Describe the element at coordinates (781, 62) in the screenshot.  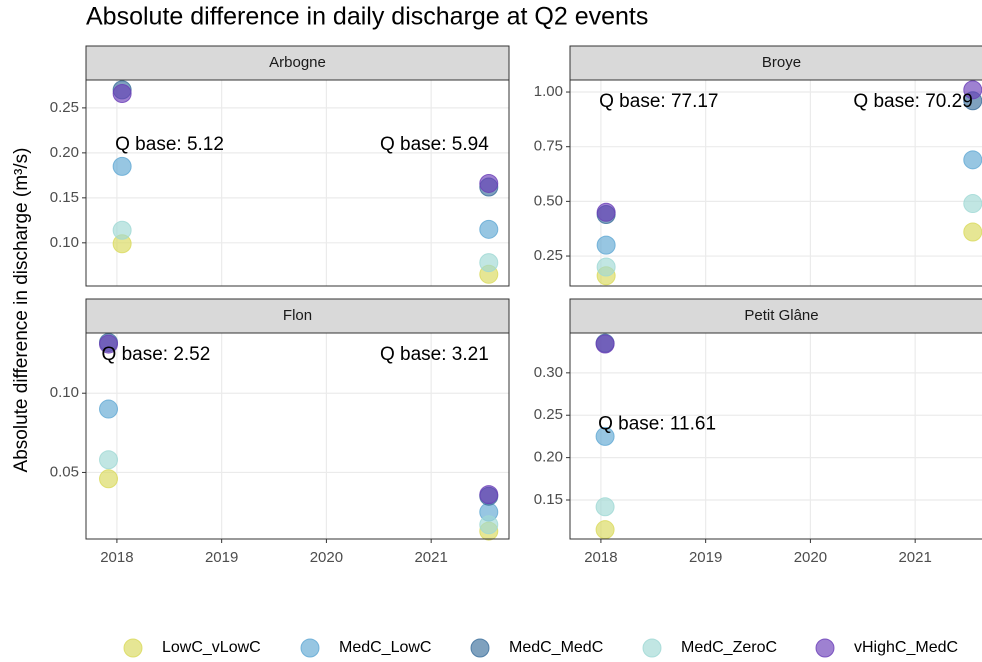
I see `facet-title: Broye` at that location.